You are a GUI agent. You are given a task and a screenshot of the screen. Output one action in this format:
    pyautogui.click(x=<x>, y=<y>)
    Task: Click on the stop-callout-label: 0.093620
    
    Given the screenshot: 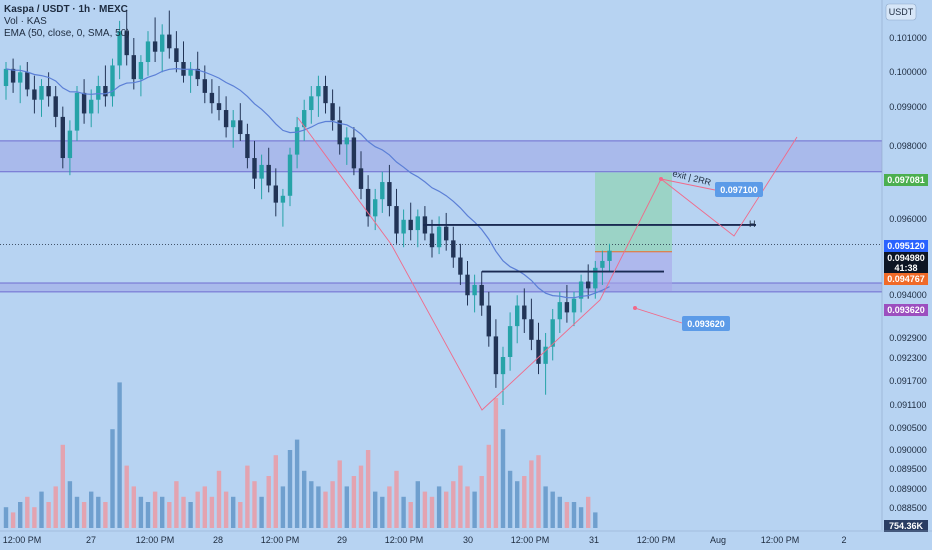 What is the action you would take?
    pyautogui.click(x=706, y=324)
    